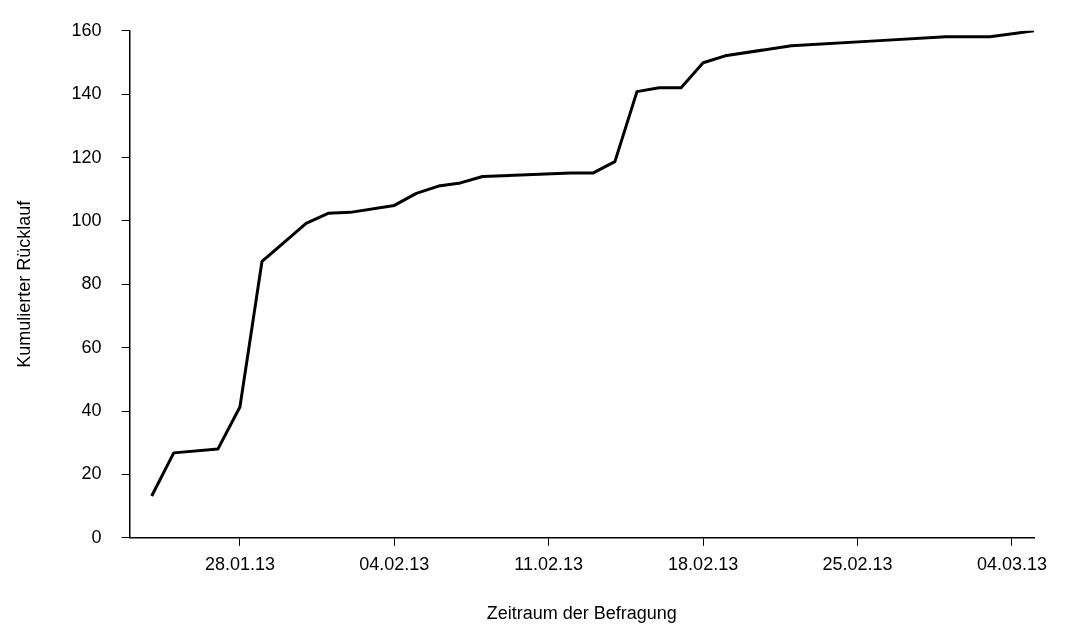 The height and width of the screenshot is (639, 1070). Describe the element at coordinates (86, 29) in the screenshot. I see `y-tick-label: 160` at that location.